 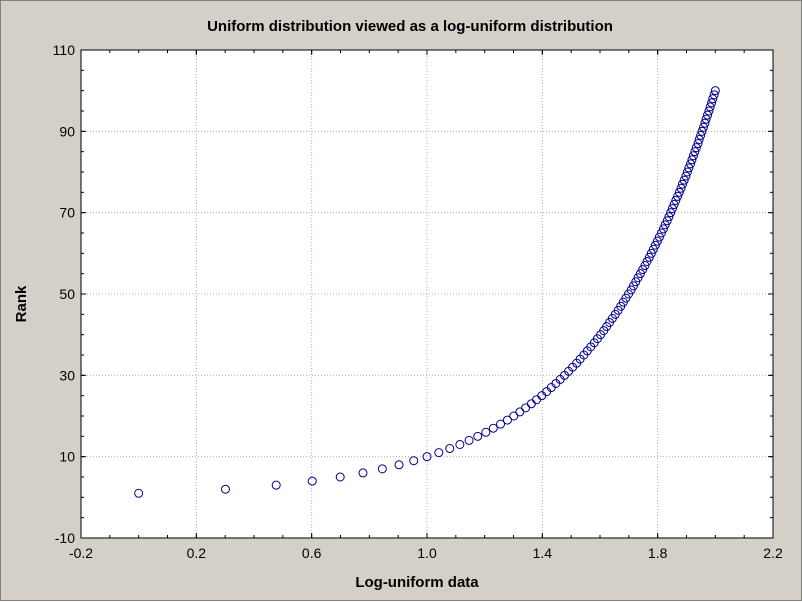 I want to click on y-axis-label: Rank, so click(x=21, y=303).